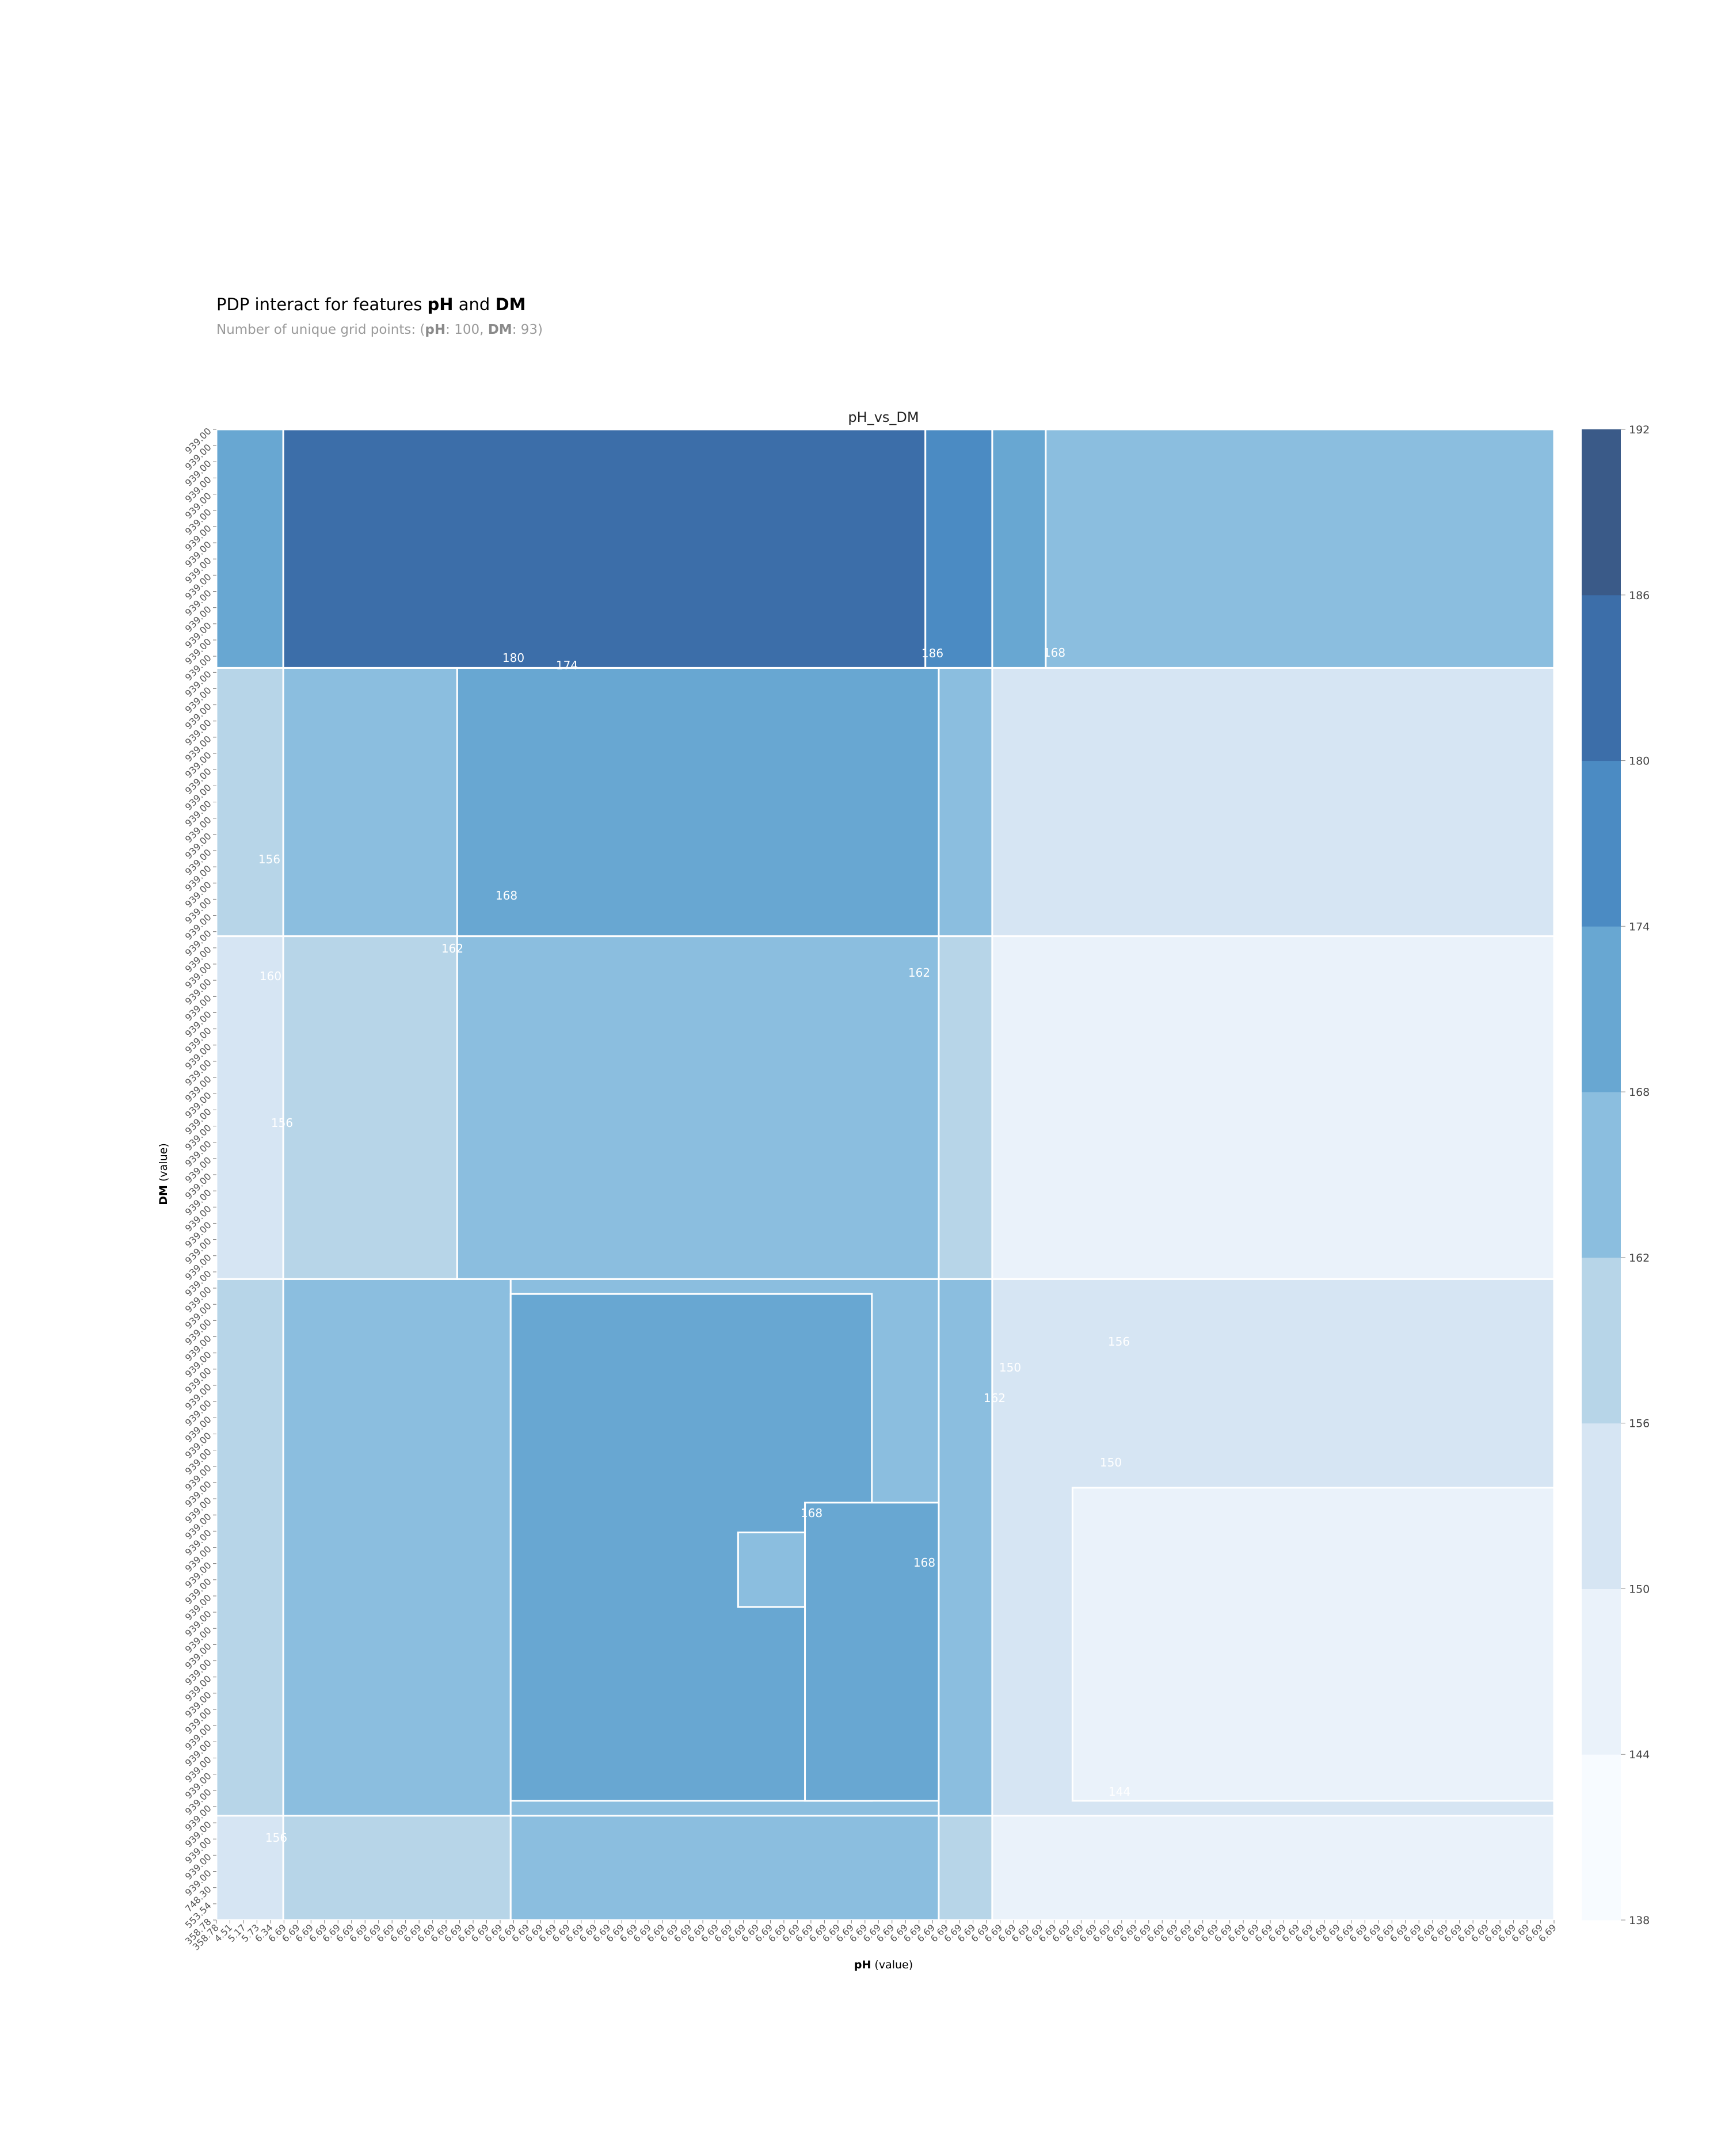 The height and width of the screenshot is (2156, 1725). I want to click on colorbar-label: 186, so click(1639, 595).